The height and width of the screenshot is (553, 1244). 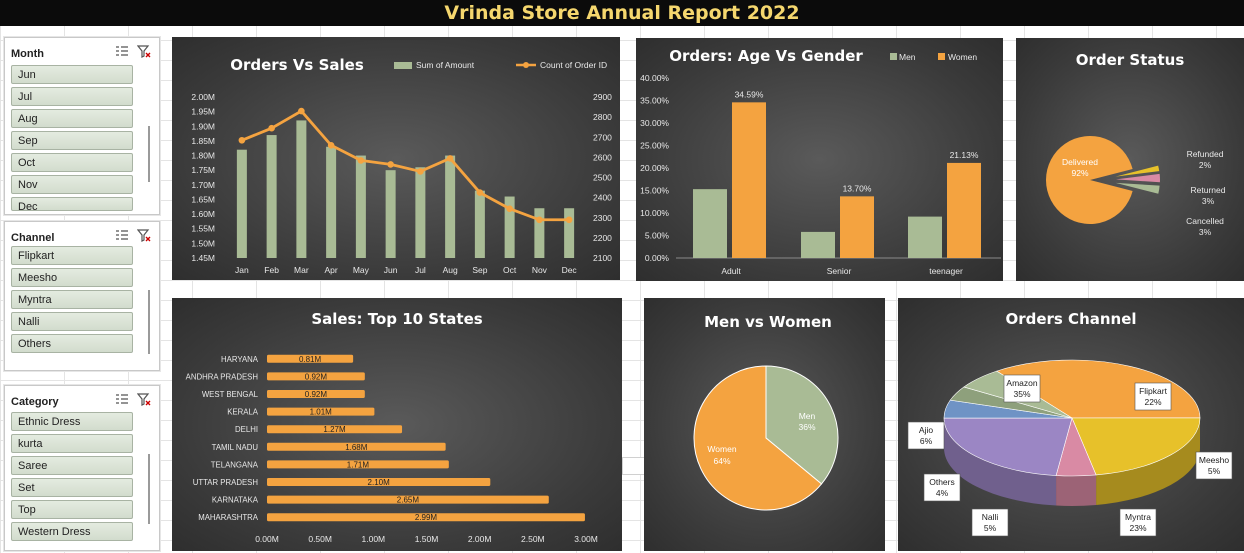 What do you see at coordinates (27, 54) in the screenshot?
I see `slicer-title: Month` at bounding box center [27, 54].